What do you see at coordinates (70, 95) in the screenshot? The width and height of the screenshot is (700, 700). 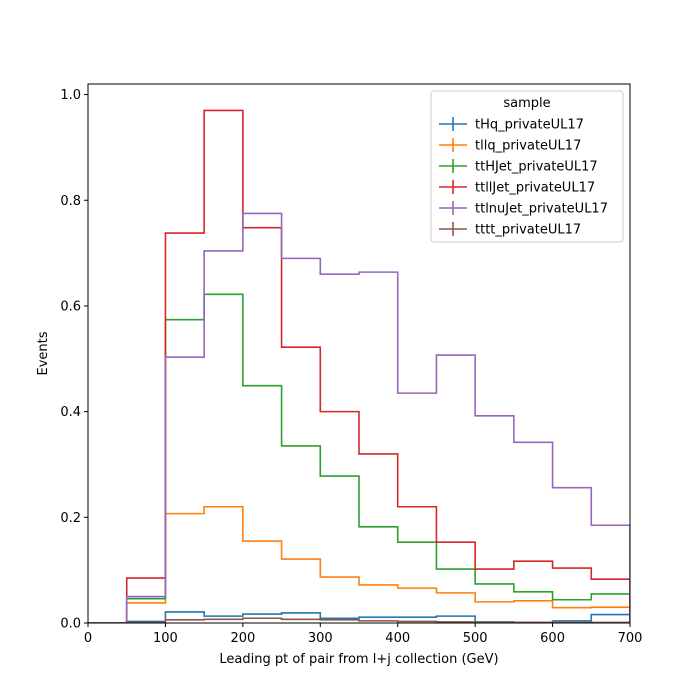 I see `y-tick-label: 1.0` at bounding box center [70, 95].